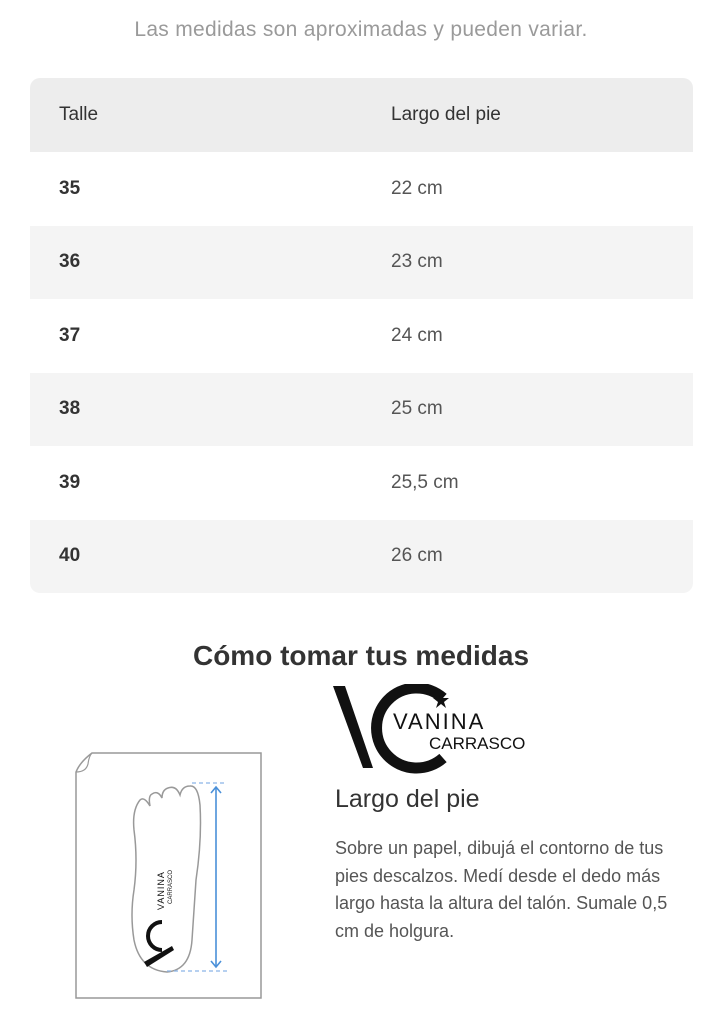 The width and height of the screenshot is (722, 1024). I want to click on table-row: 36 23 cm, so click(361, 262).